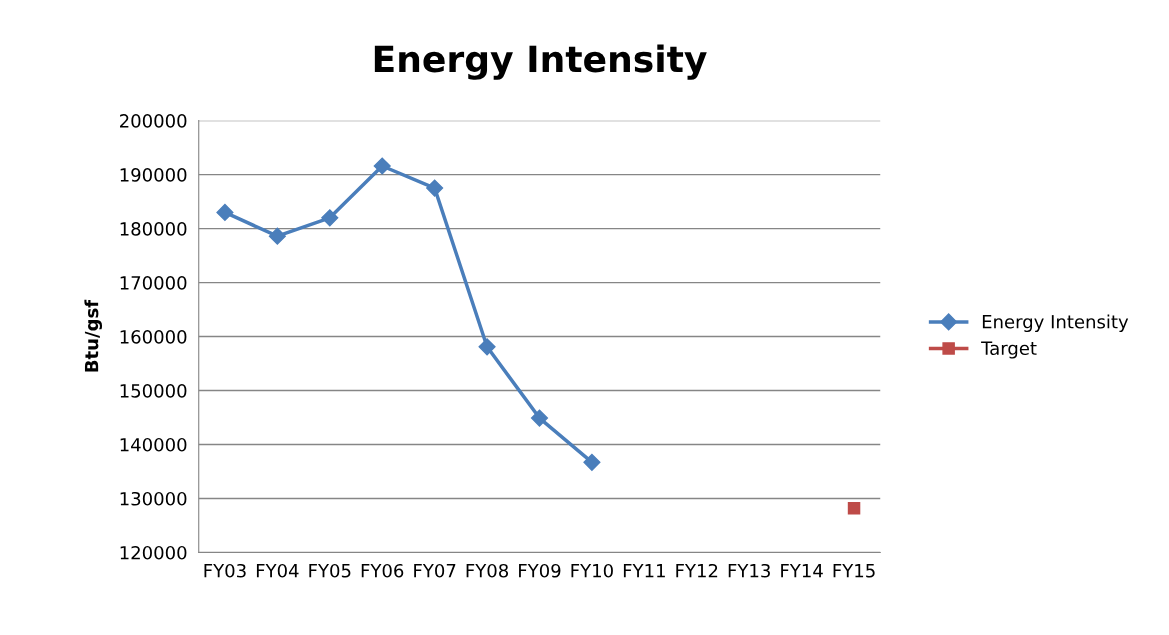  What do you see at coordinates (592, 570) in the screenshot?
I see `x-tick-label: FY10` at bounding box center [592, 570].